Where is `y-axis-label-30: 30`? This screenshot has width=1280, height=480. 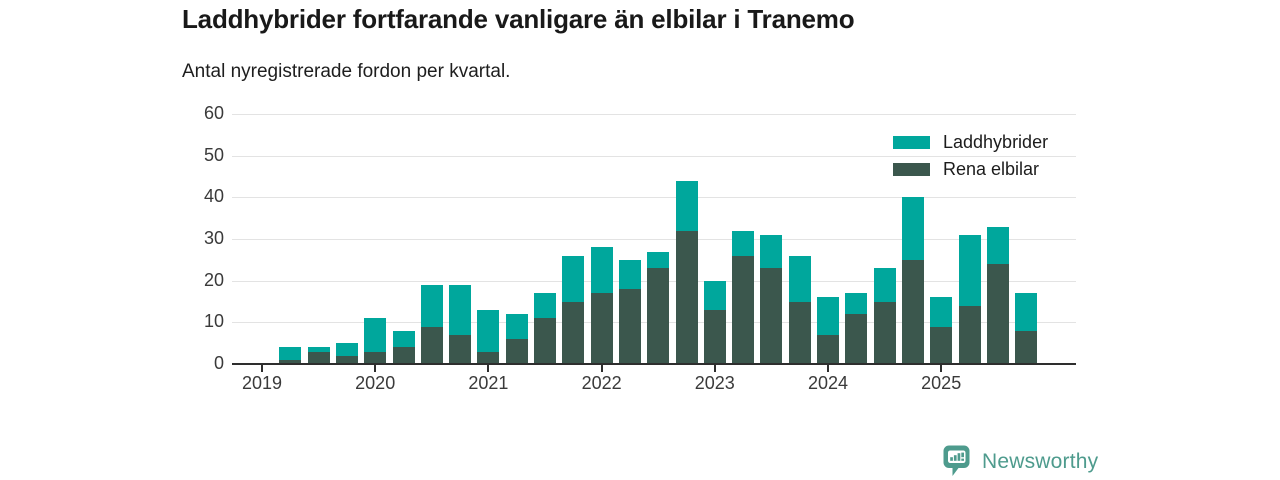 y-axis-label-30: 30 is located at coordinates (213, 238).